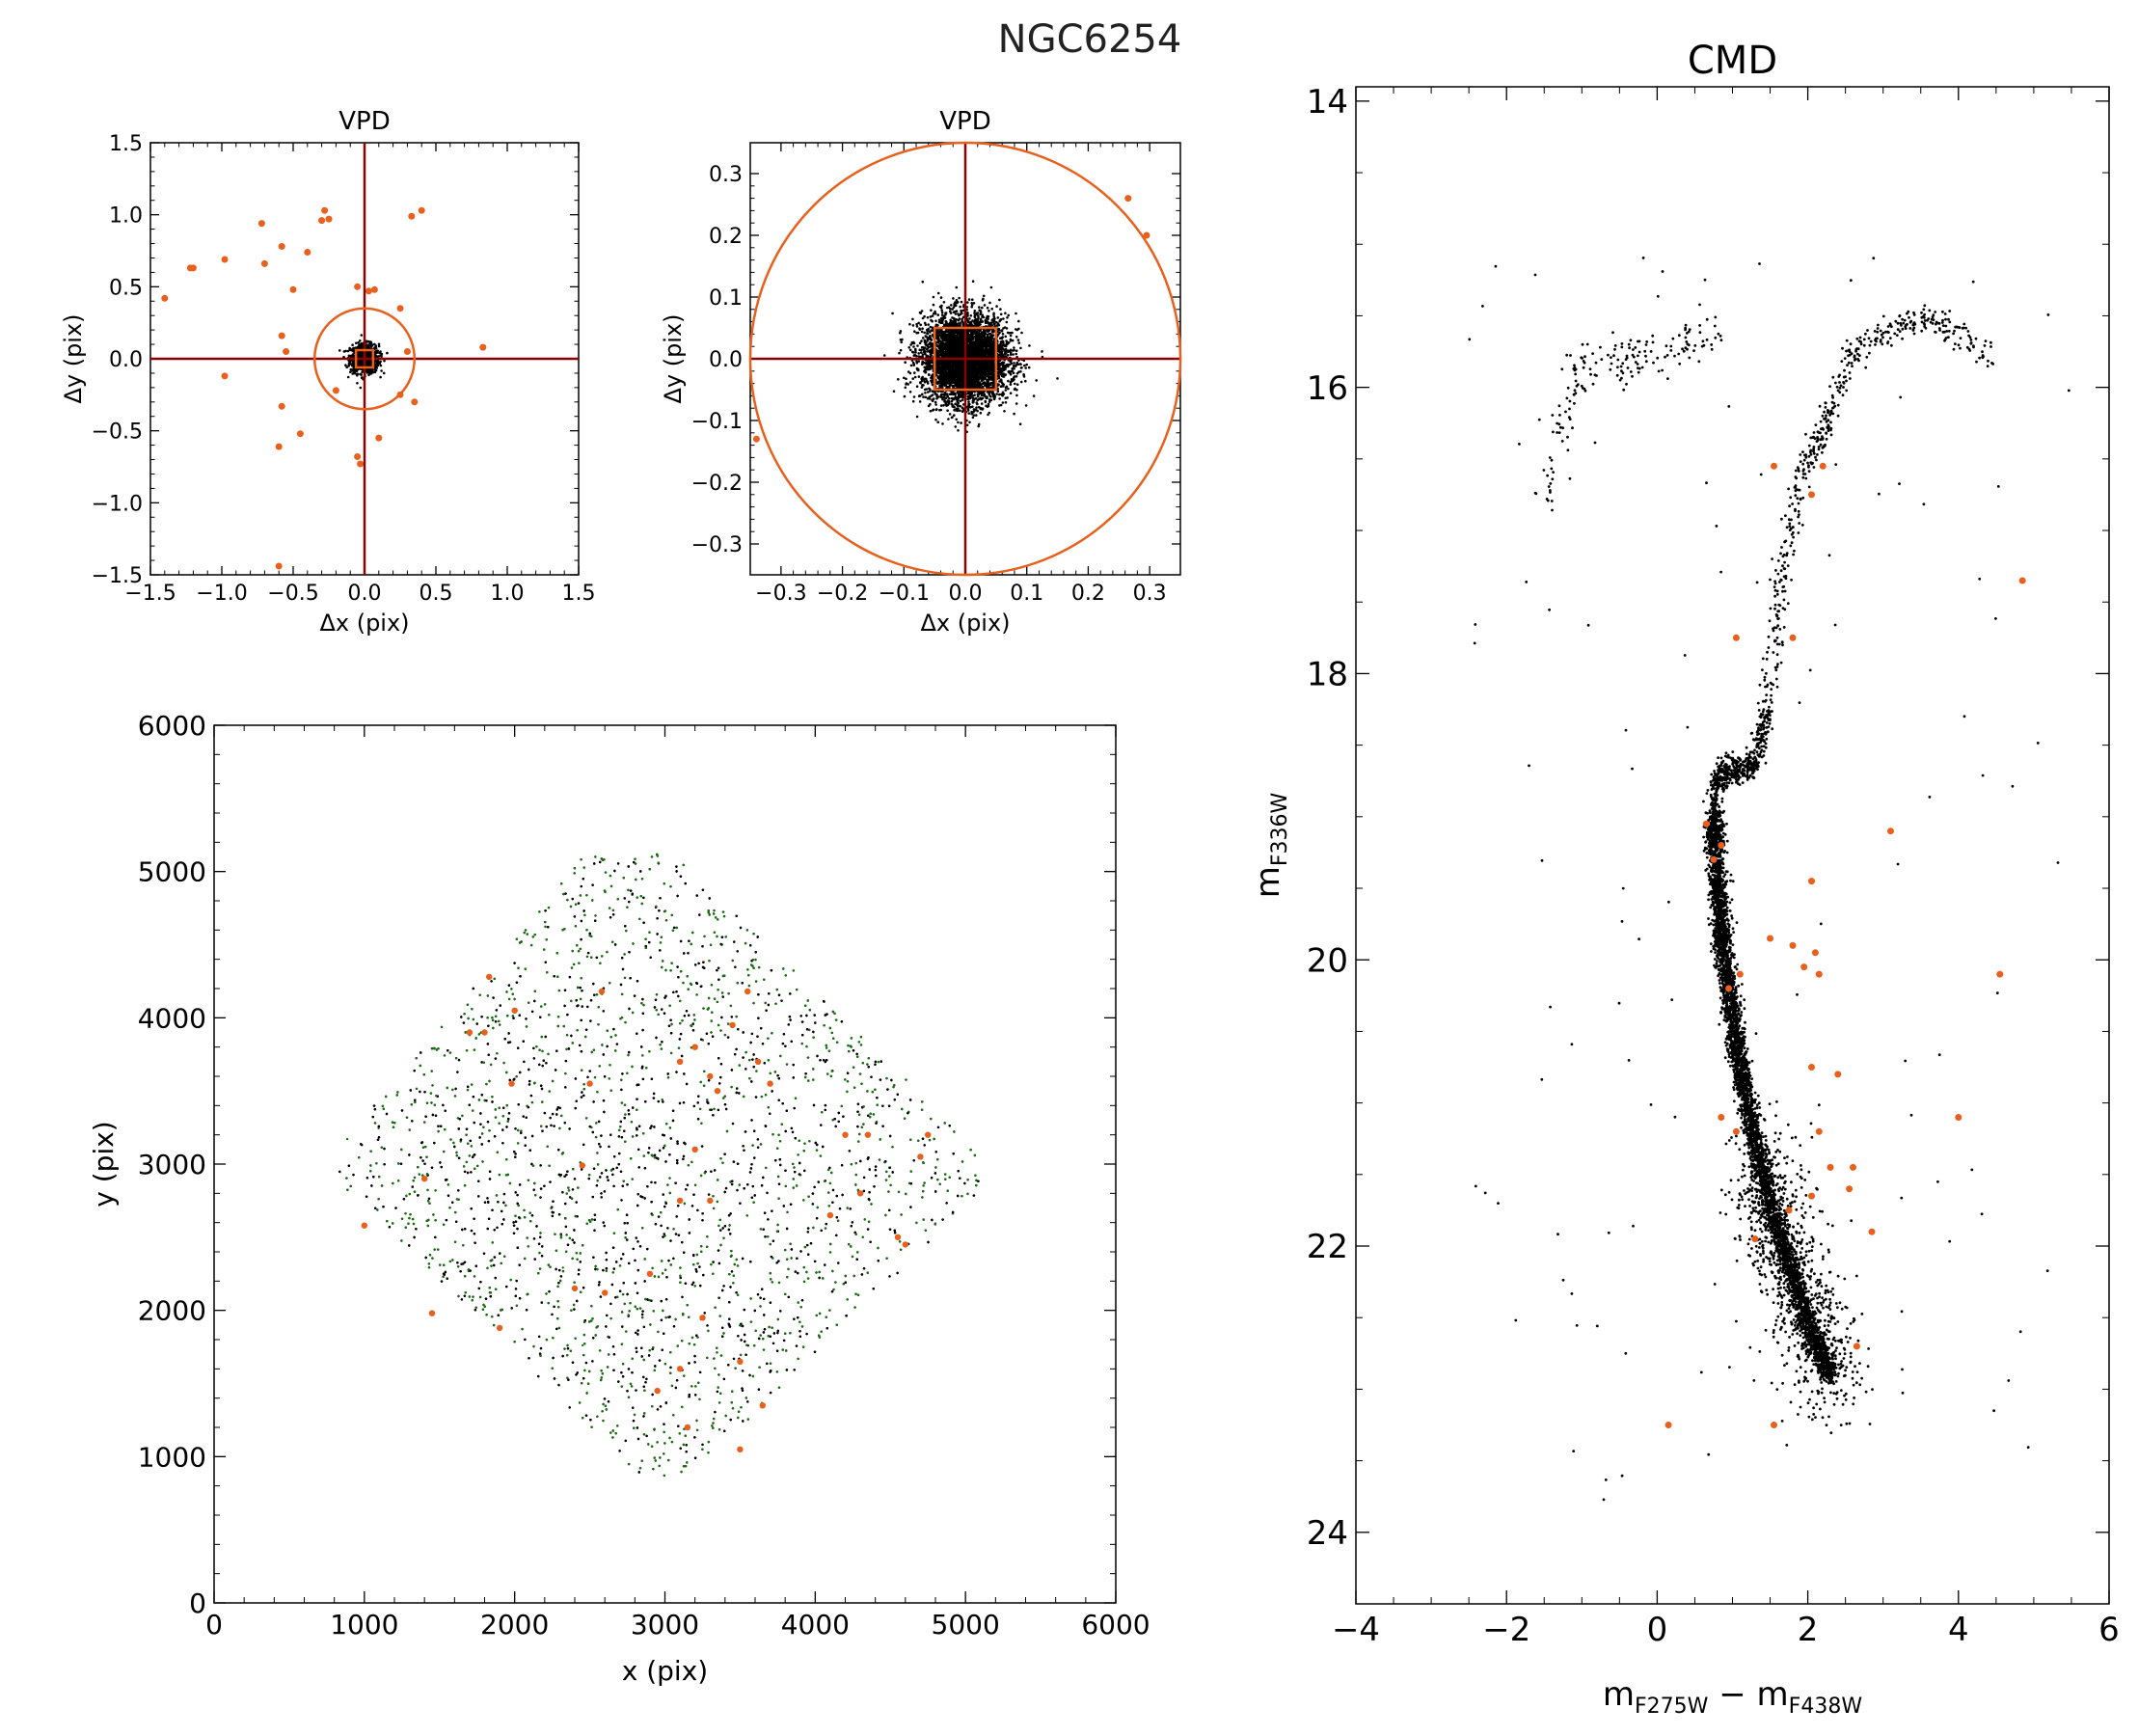 The width and height of the screenshot is (2138, 1736). Describe the element at coordinates (117, 576) in the screenshot. I see `y-tick-label: −1.5` at that location.